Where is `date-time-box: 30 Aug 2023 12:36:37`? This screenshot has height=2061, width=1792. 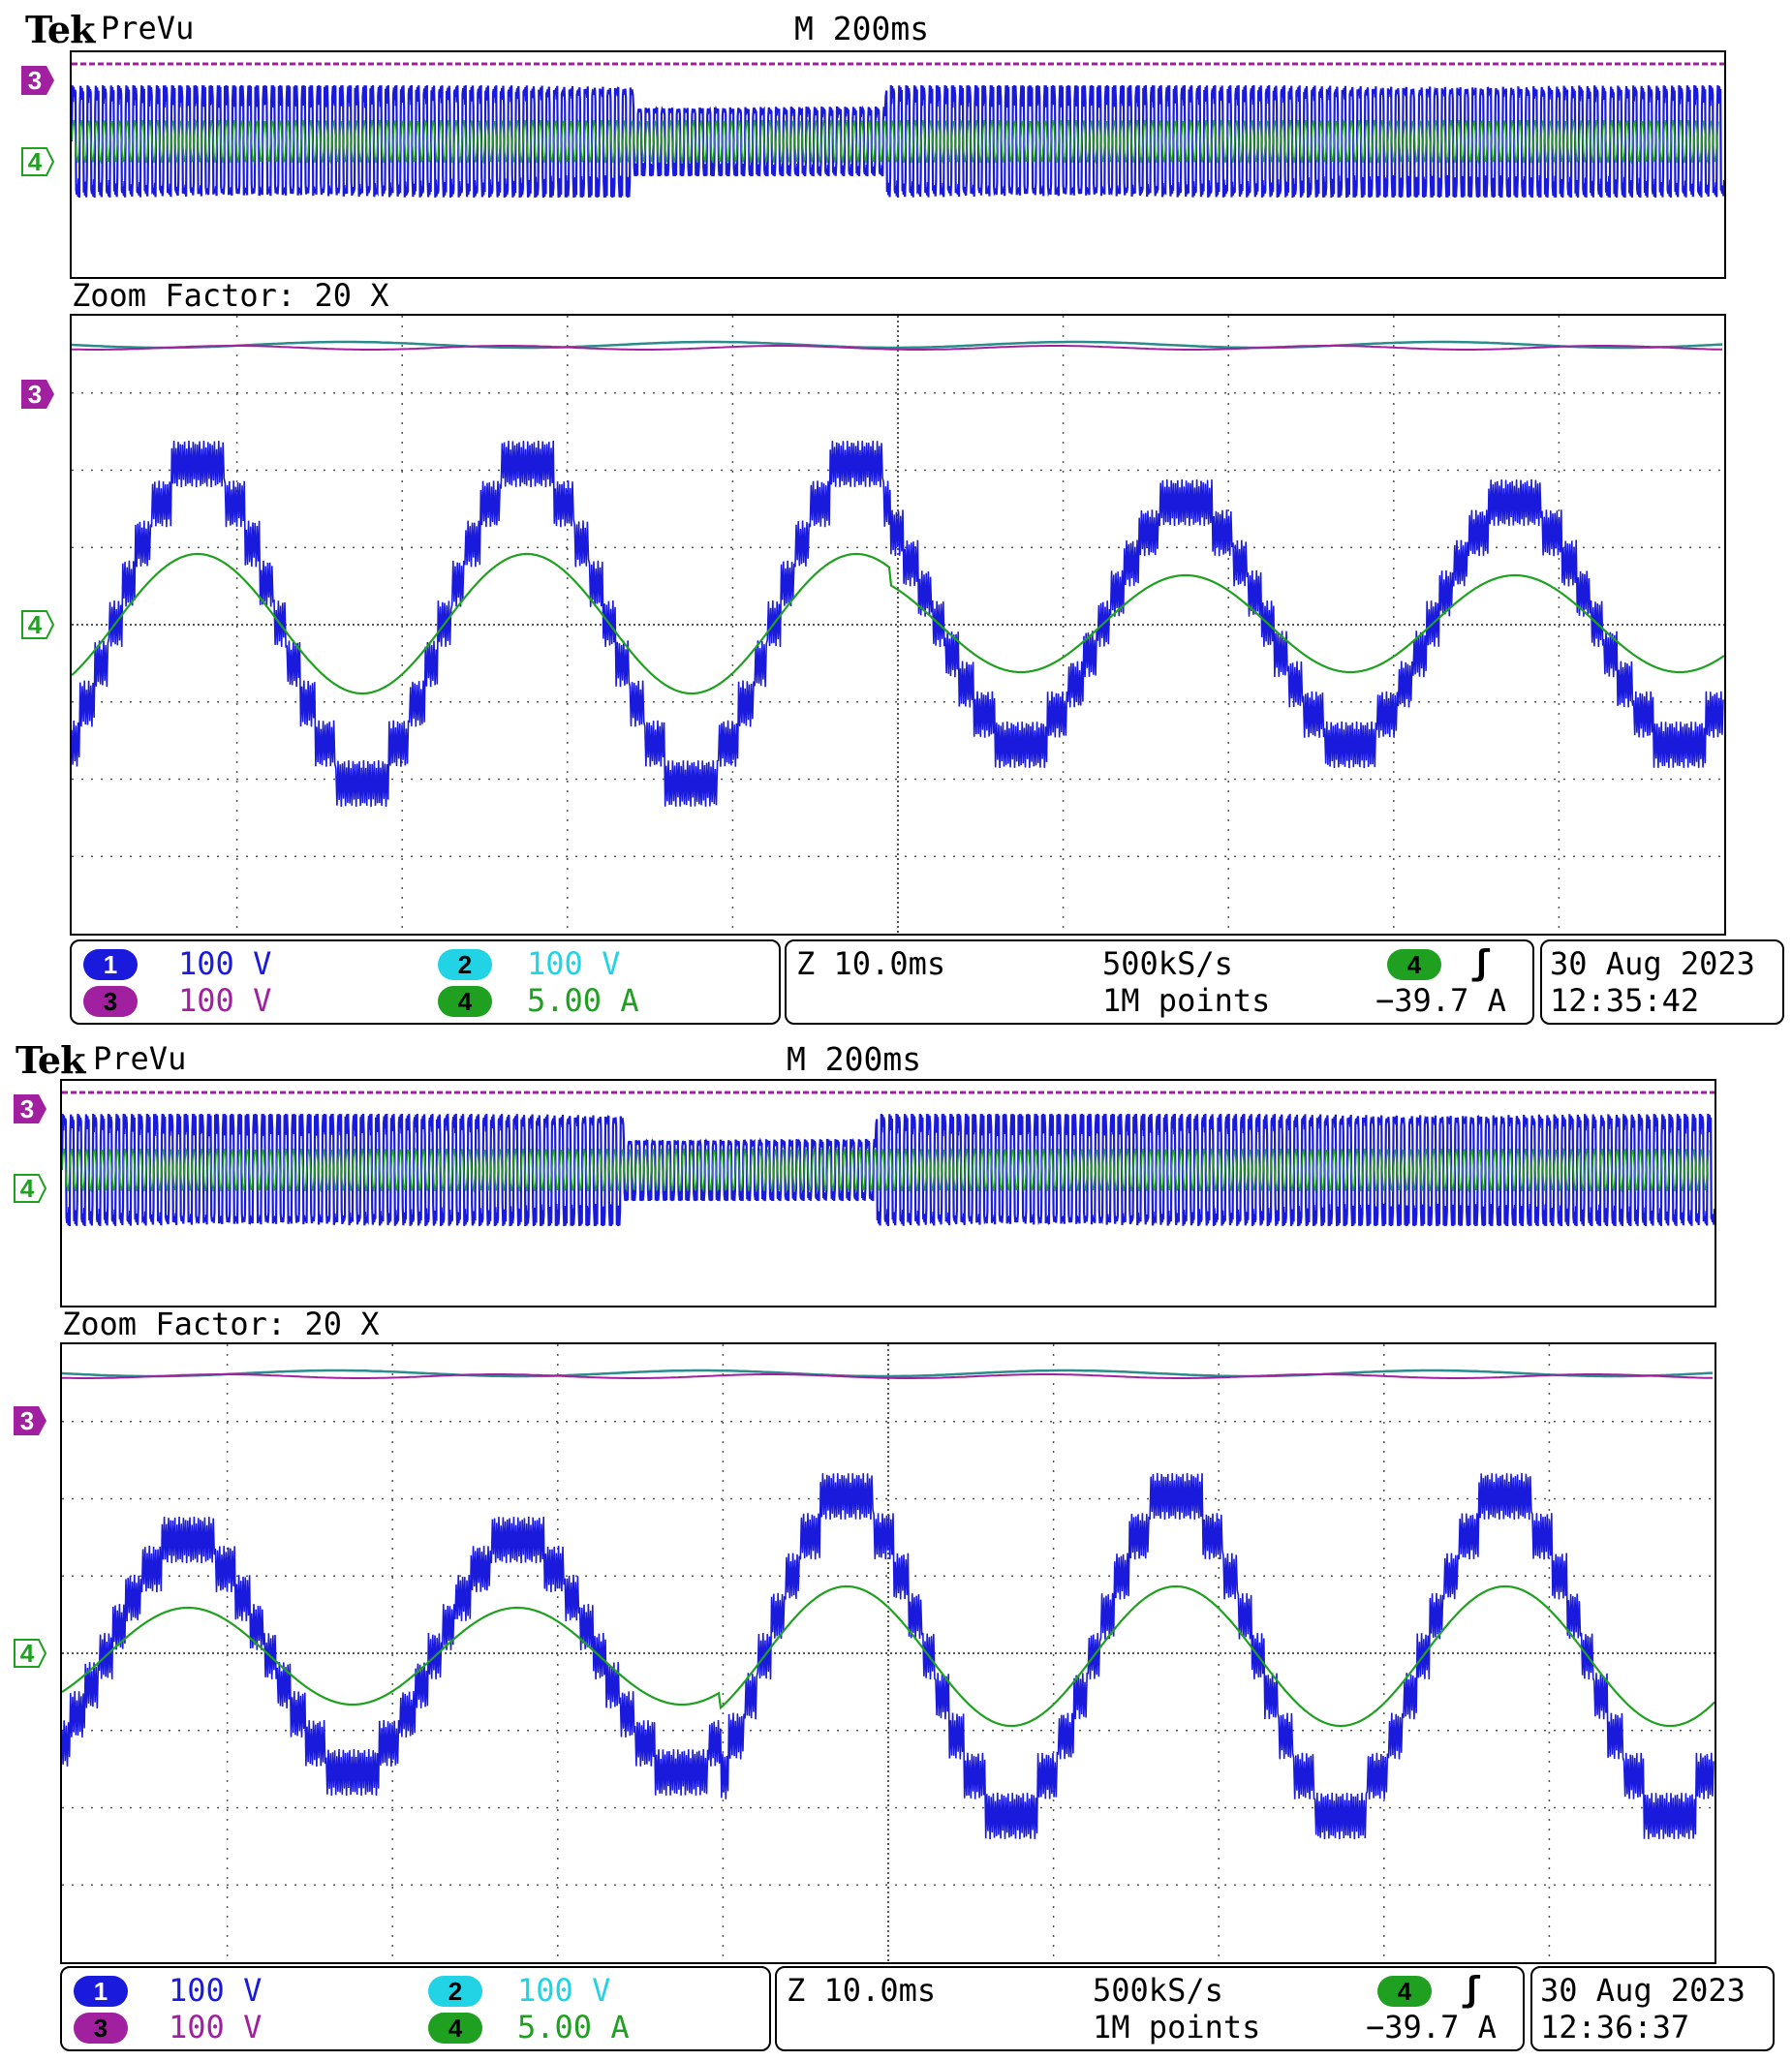 date-time-box: 30 Aug 2023 12:36:37 is located at coordinates (1652, 2009).